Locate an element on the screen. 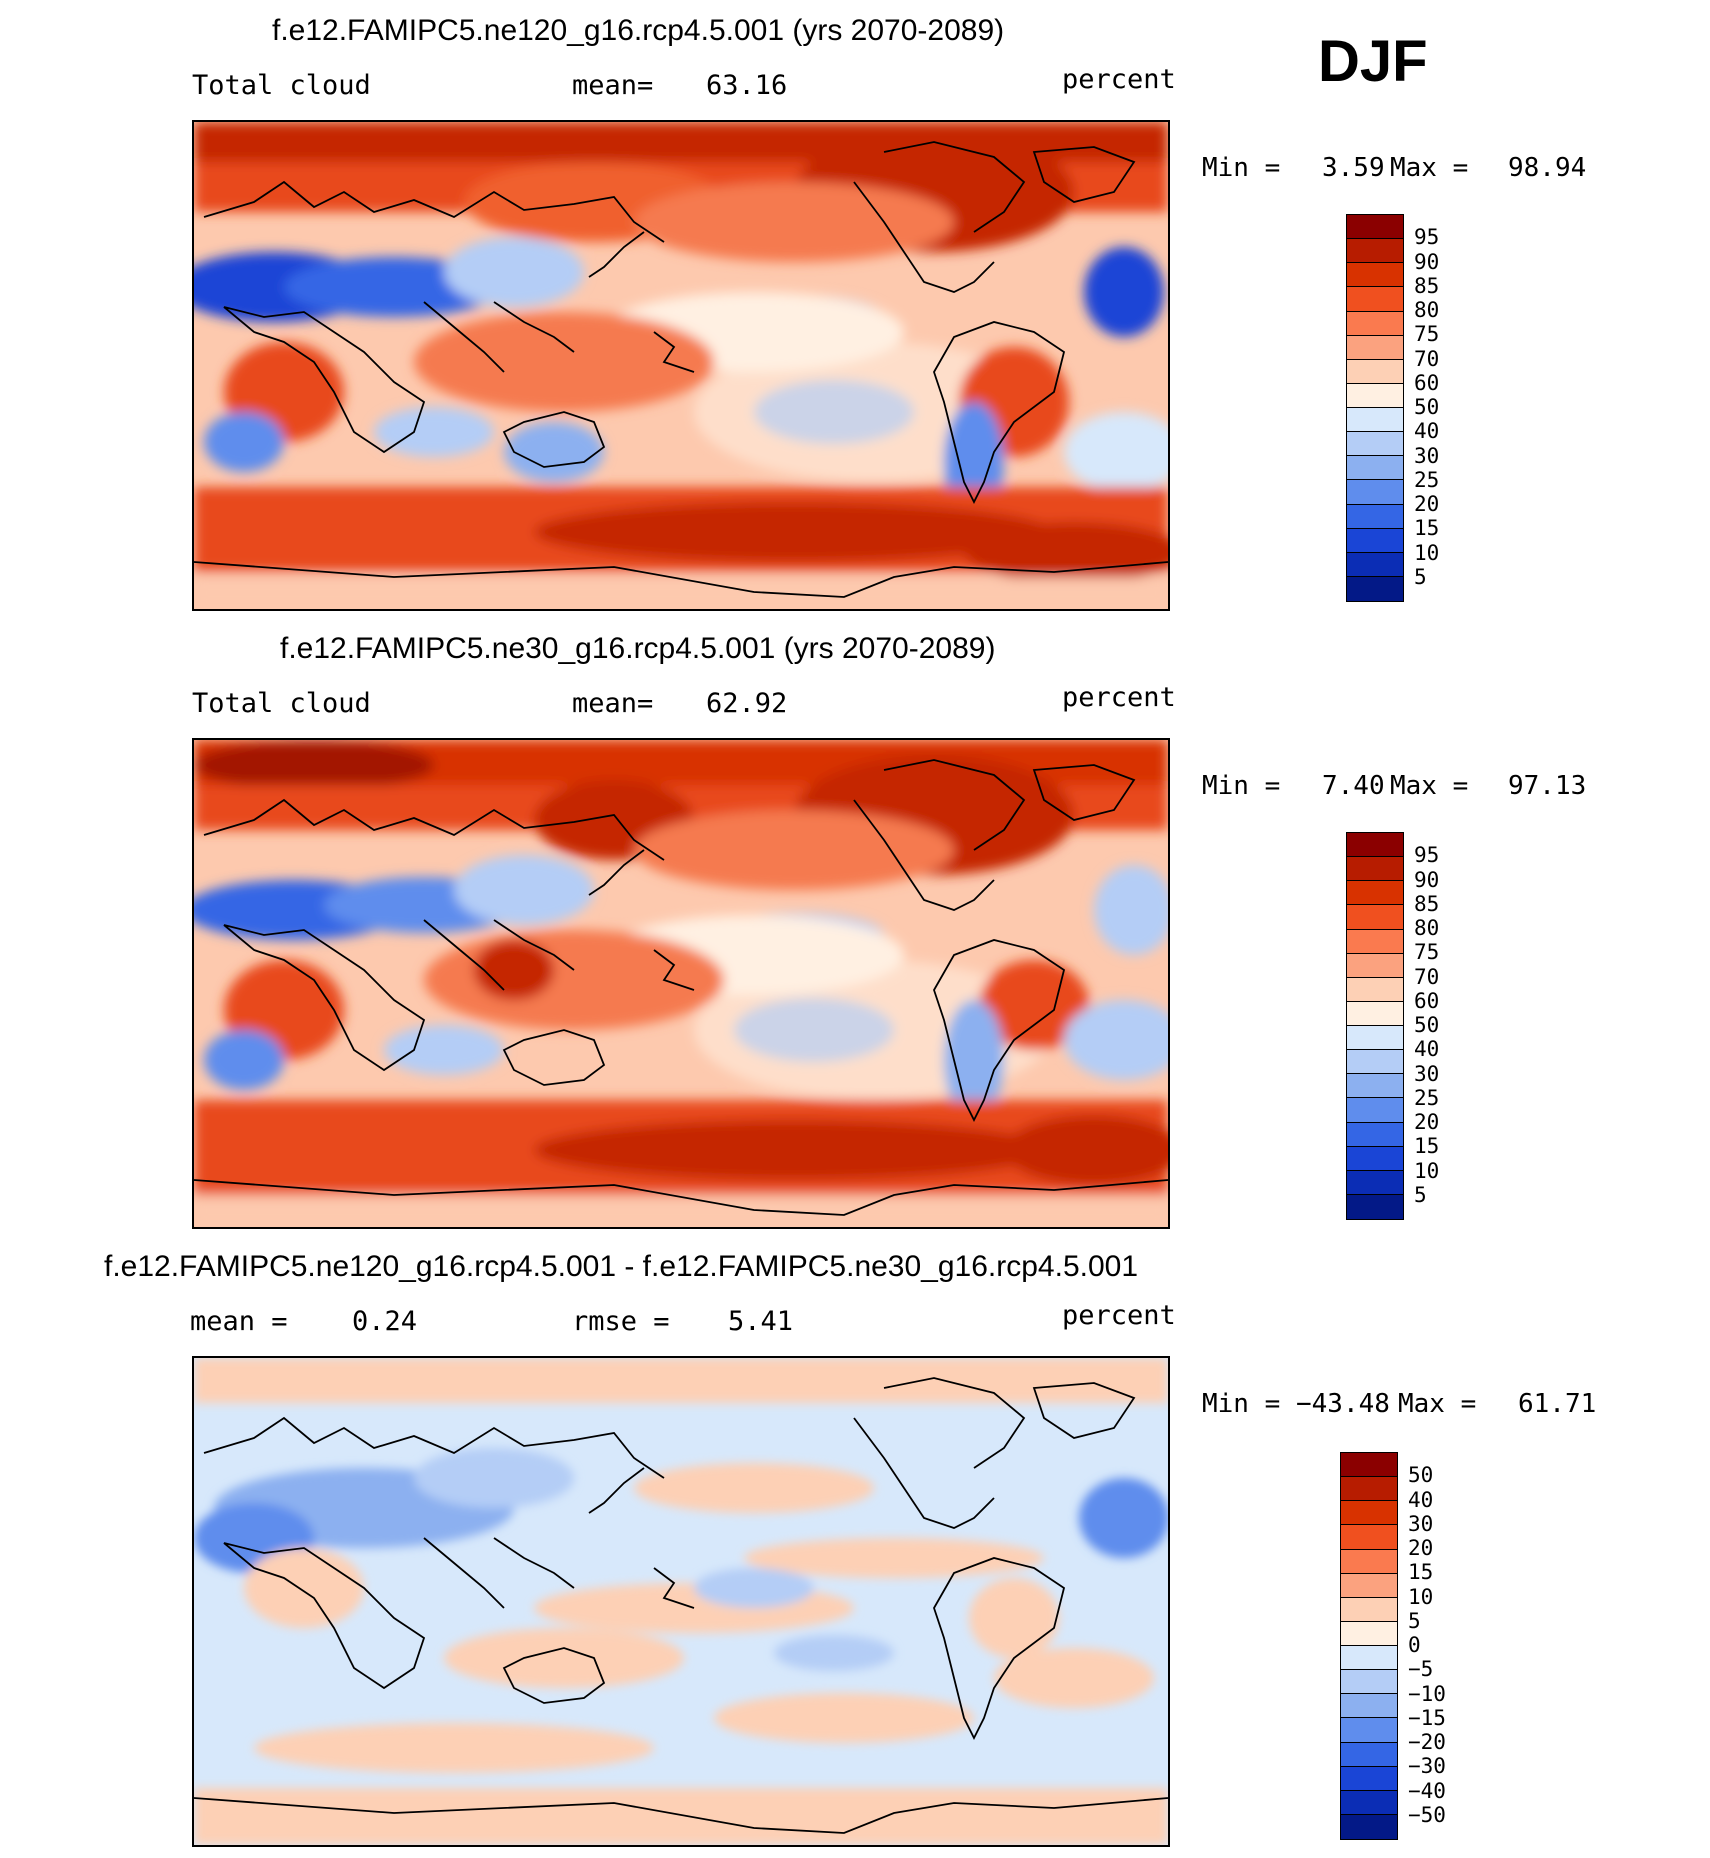 This screenshot has height=1858, width=1710. panel3-min-value: −43.48 is located at coordinates (1343, 1404).